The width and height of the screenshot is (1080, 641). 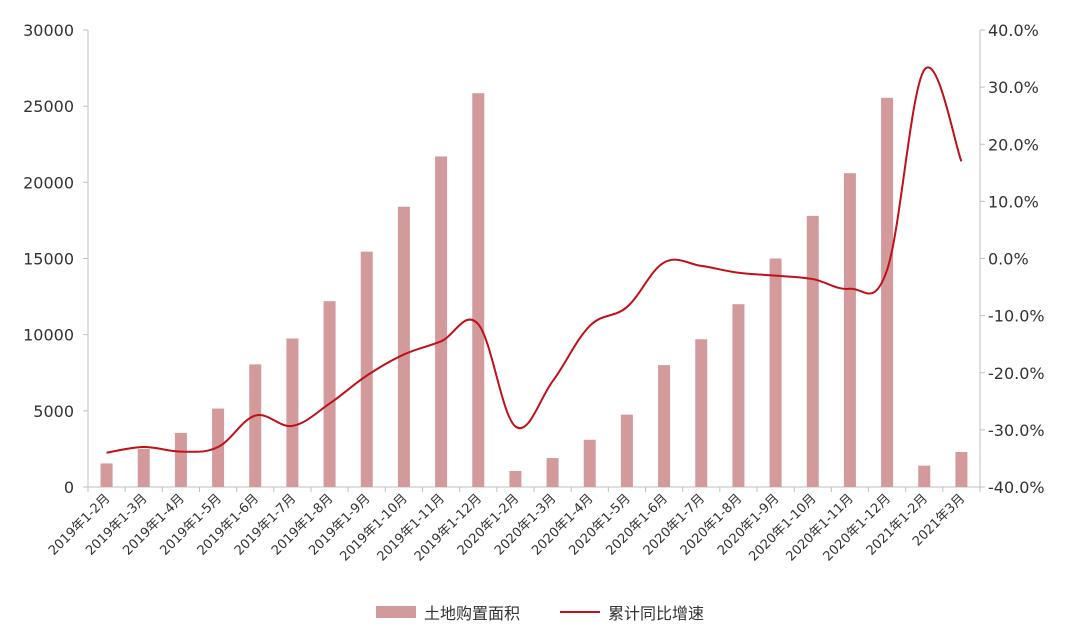 What do you see at coordinates (1013, 30) in the screenshot?
I see `right-tick-label: 40.0%` at bounding box center [1013, 30].